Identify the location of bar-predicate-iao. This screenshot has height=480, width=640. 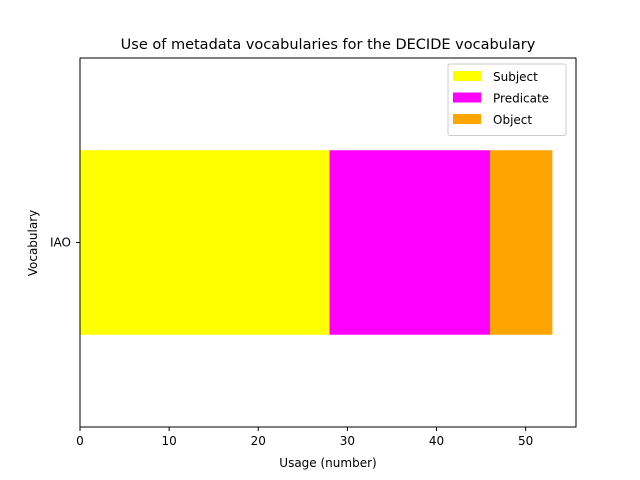
(409, 242).